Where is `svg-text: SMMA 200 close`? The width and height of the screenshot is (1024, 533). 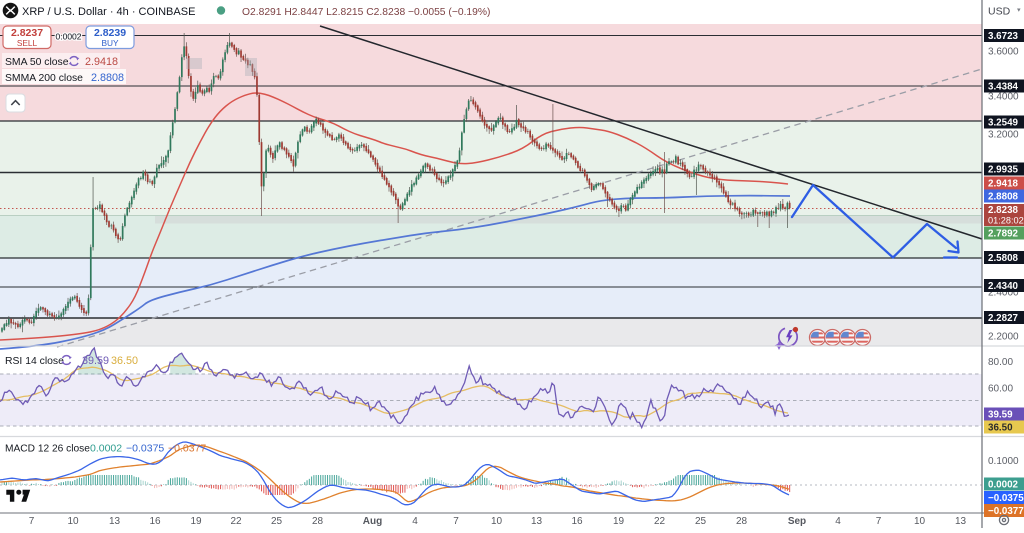
svg-text: SMMA 200 close is located at coordinates (44, 78).